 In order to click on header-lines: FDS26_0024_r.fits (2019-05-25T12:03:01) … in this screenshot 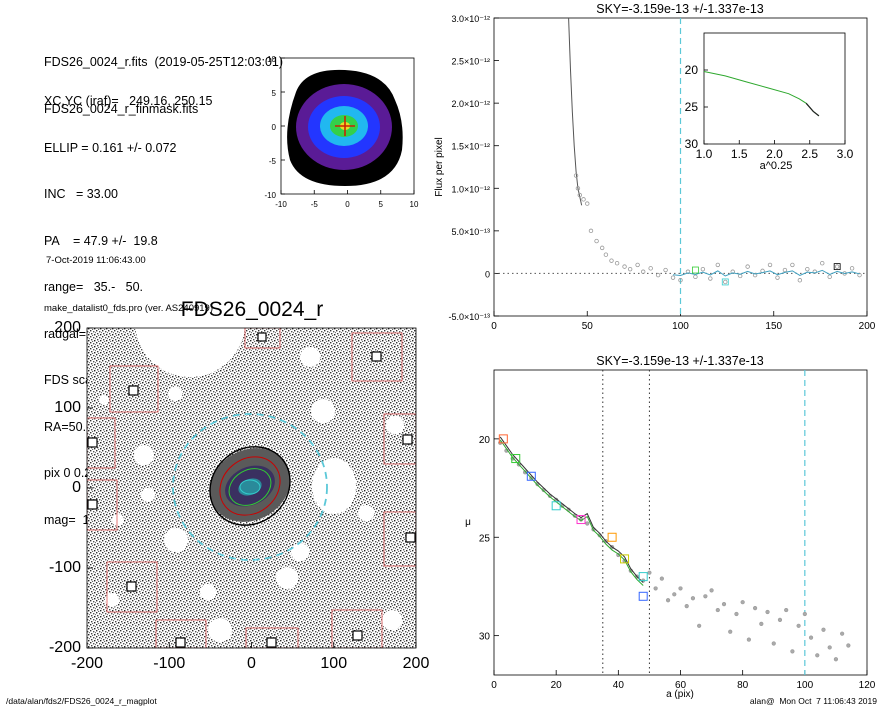, I will do `click(163, 78)`.